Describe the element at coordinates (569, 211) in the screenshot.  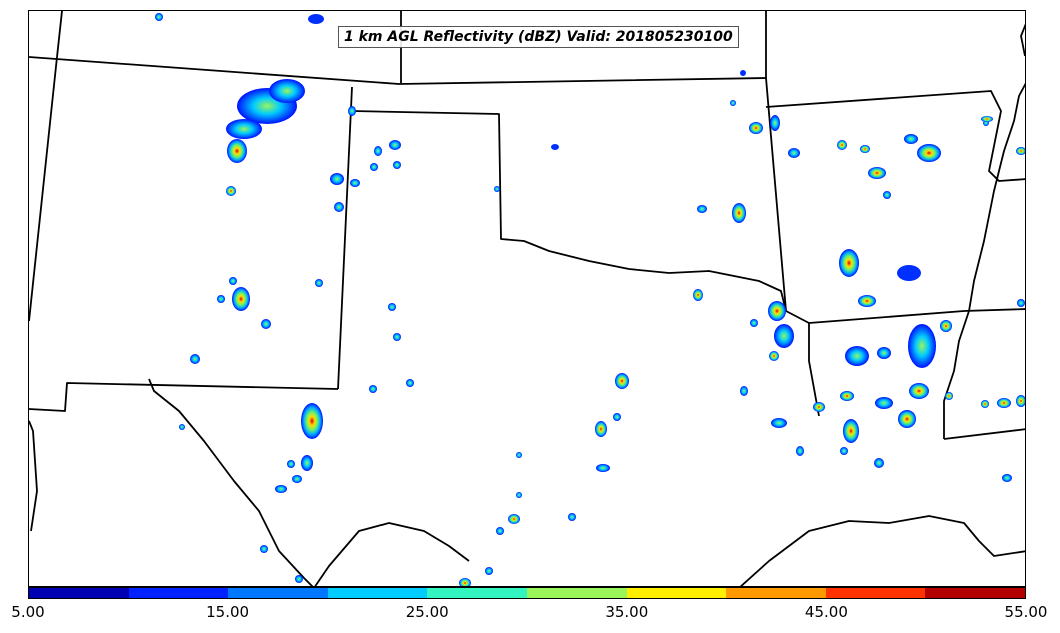
I see `boundary-ok-north` at that location.